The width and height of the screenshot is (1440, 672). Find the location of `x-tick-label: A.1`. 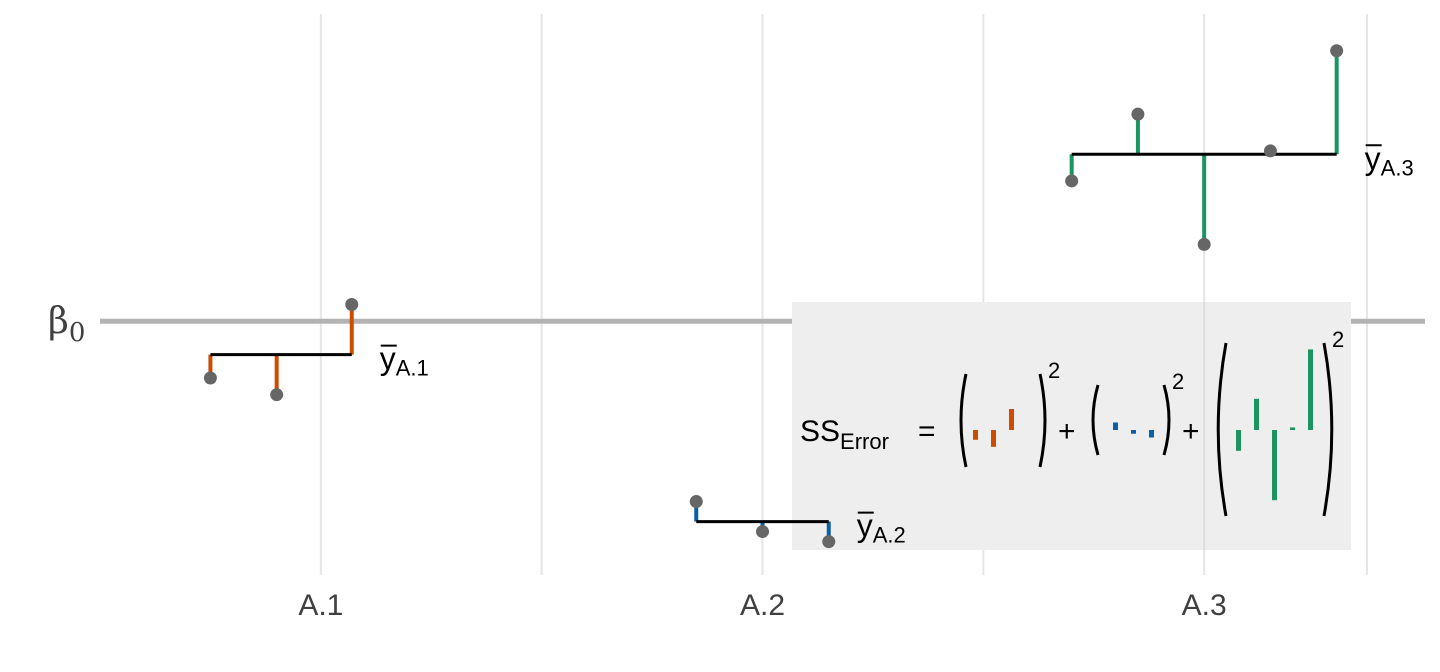

x-tick-label: A.1 is located at coordinates (320, 605).